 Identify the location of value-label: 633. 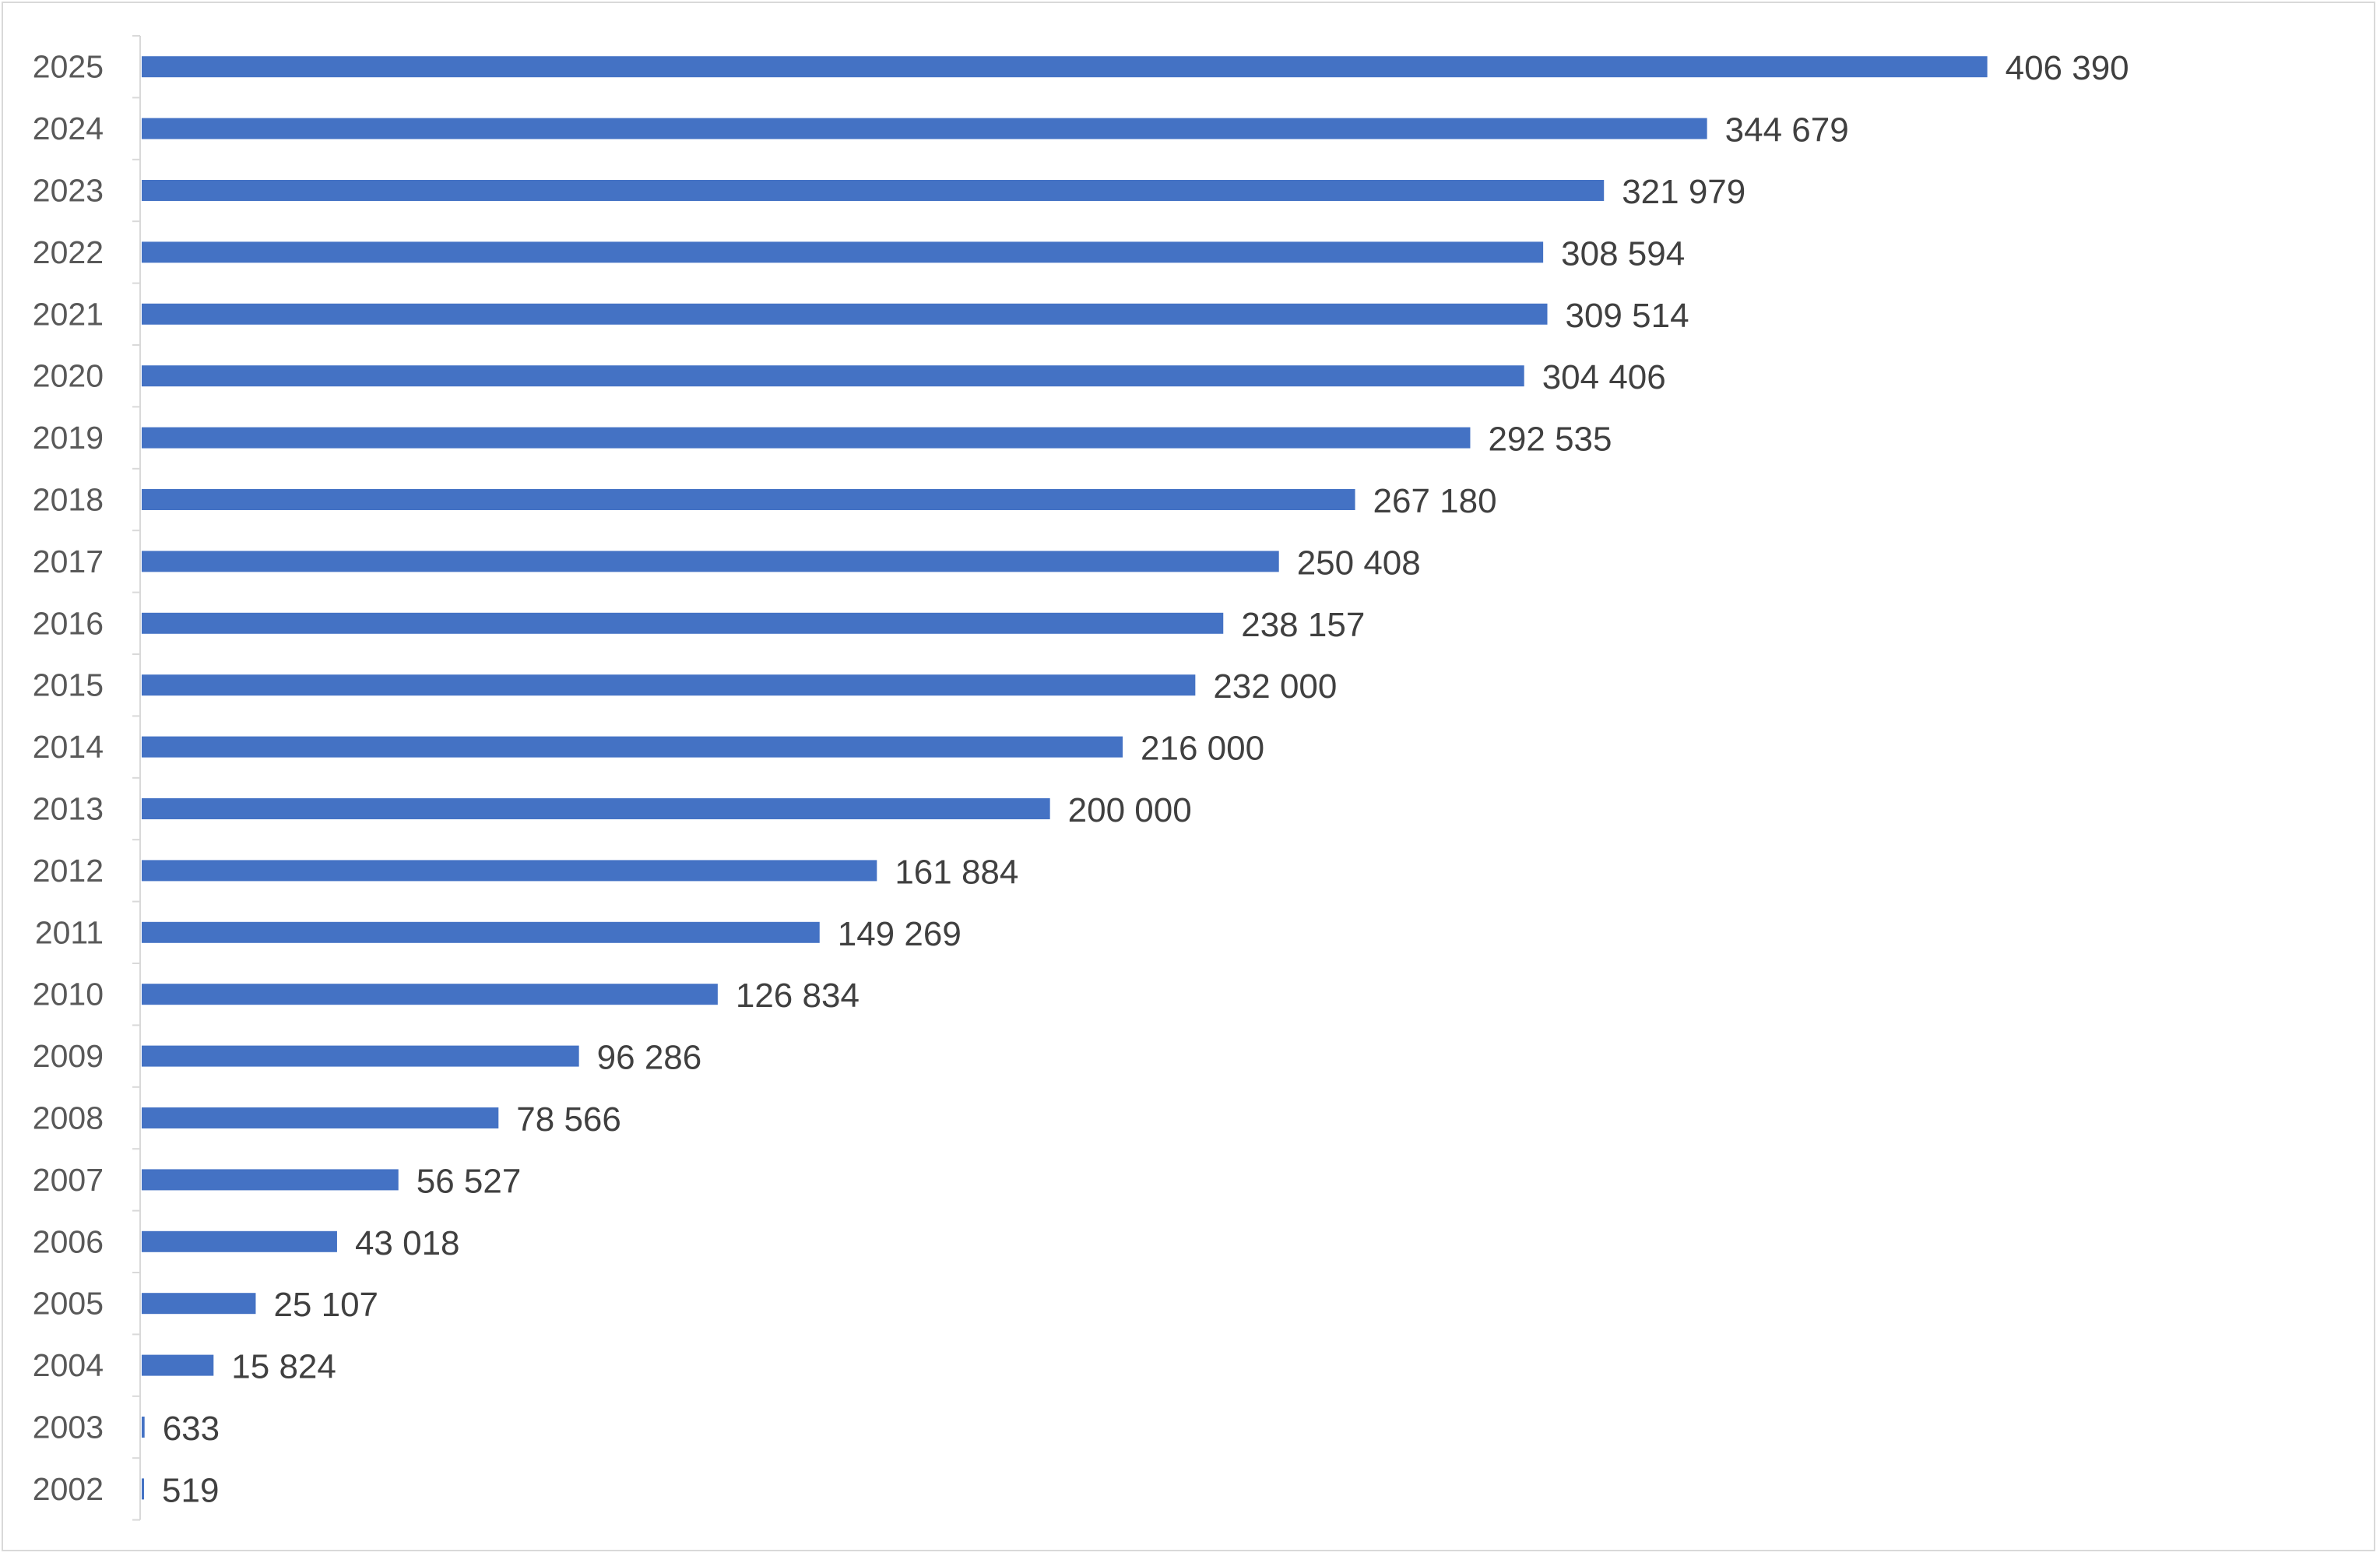
(191, 1429).